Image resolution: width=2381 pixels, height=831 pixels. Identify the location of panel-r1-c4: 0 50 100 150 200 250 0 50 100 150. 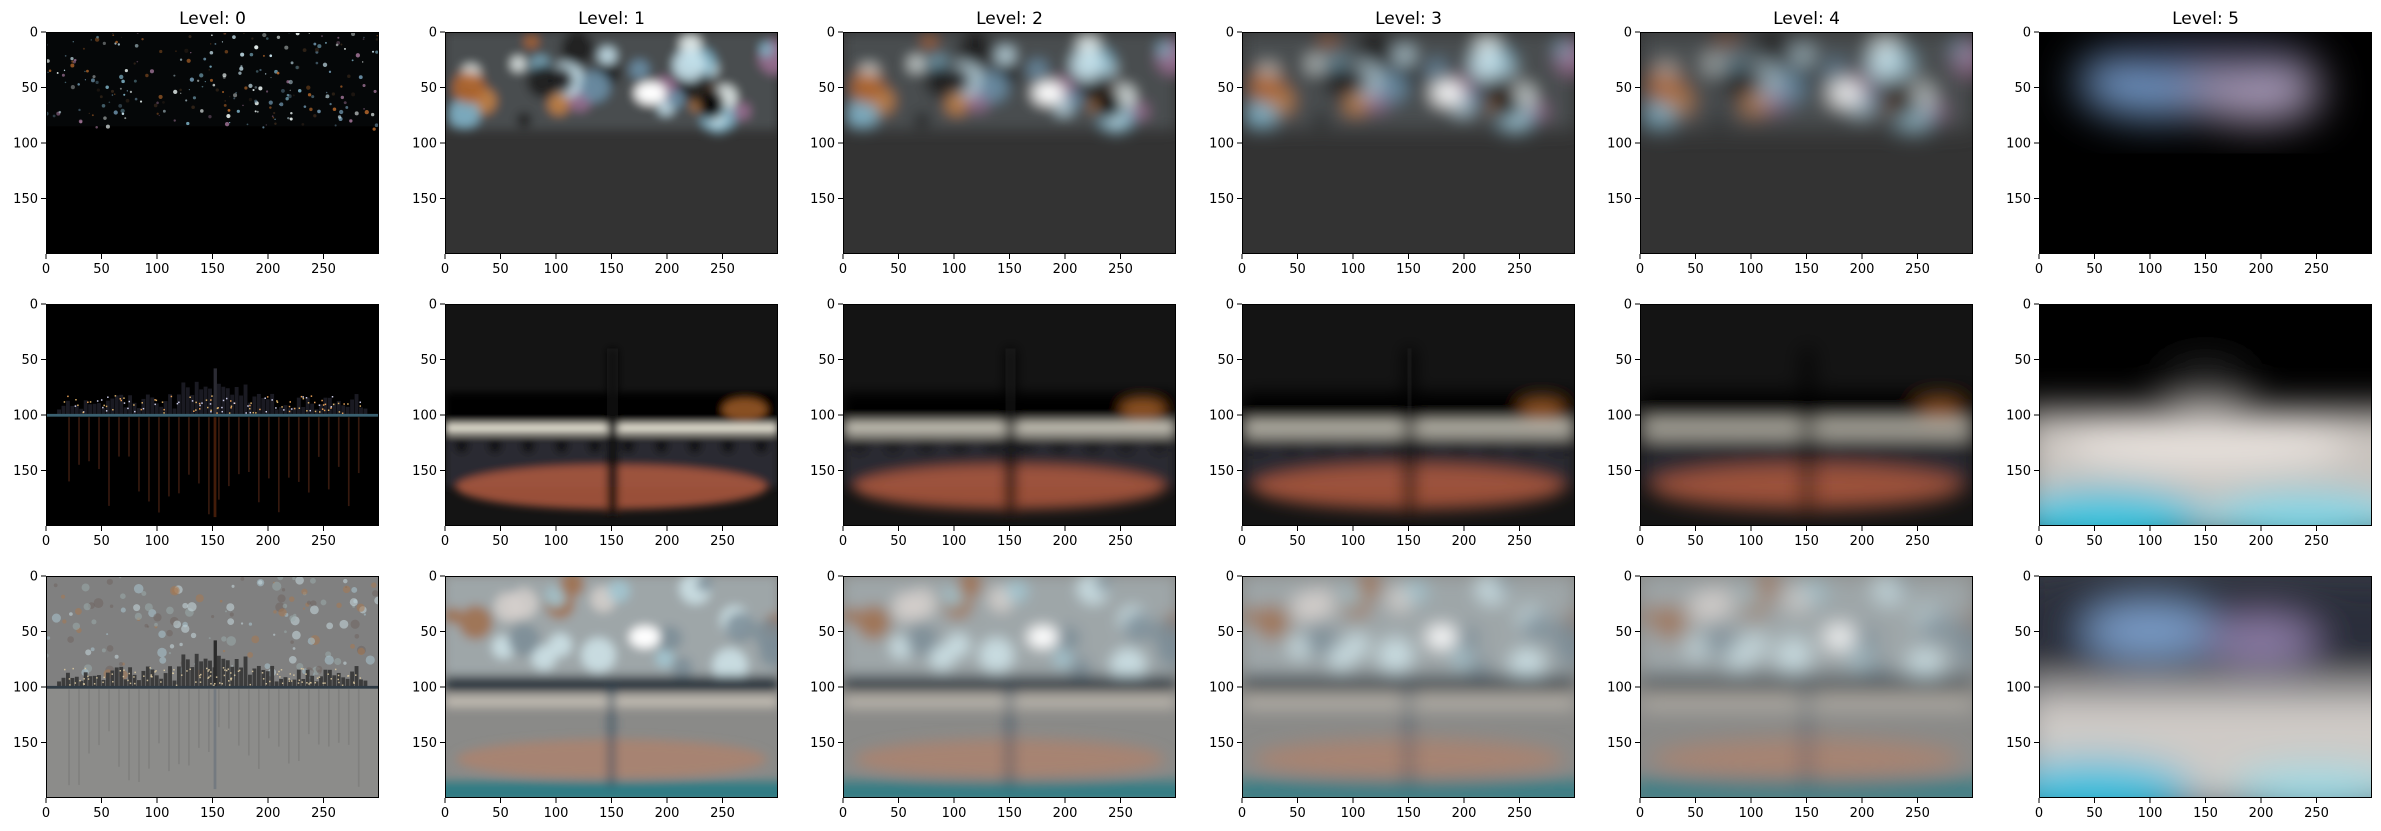
(1790, 423).